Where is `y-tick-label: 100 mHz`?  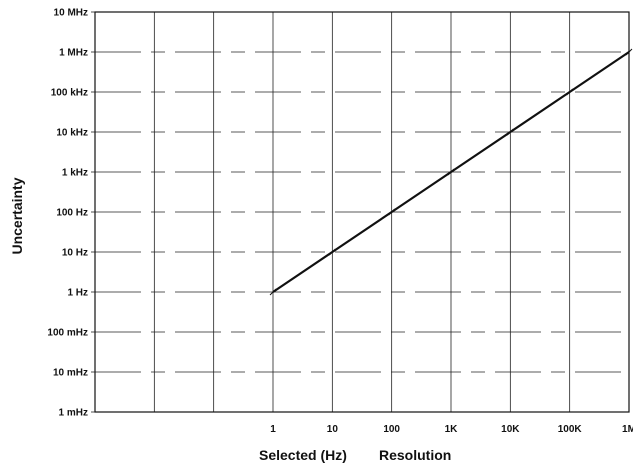 y-tick-label: 100 mHz is located at coordinates (67, 333).